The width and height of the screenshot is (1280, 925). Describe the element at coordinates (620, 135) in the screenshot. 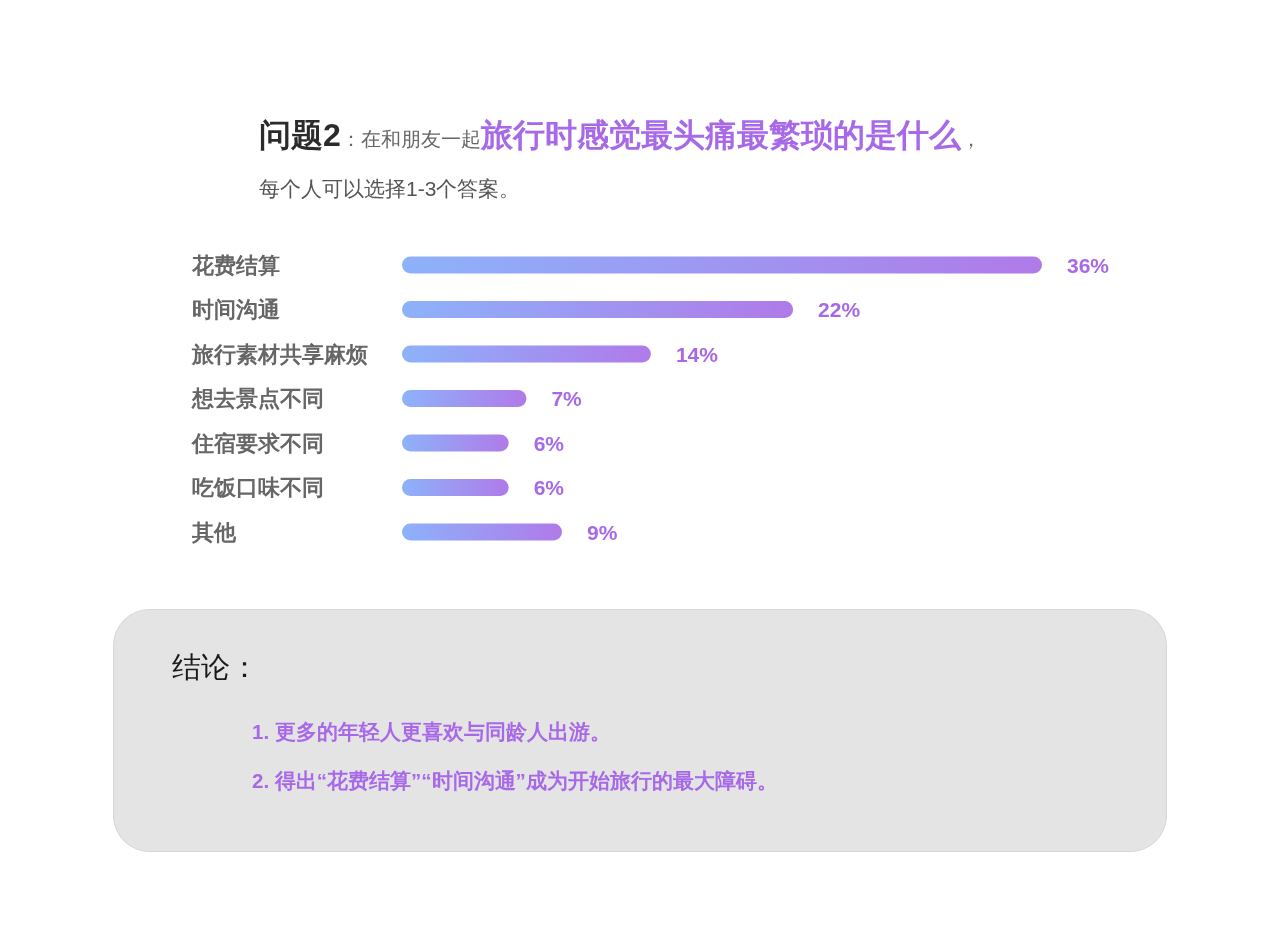

I see `title: 问题2：在和朋友一起旅行时感觉最头痛最繁琐的是什么，` at that location.